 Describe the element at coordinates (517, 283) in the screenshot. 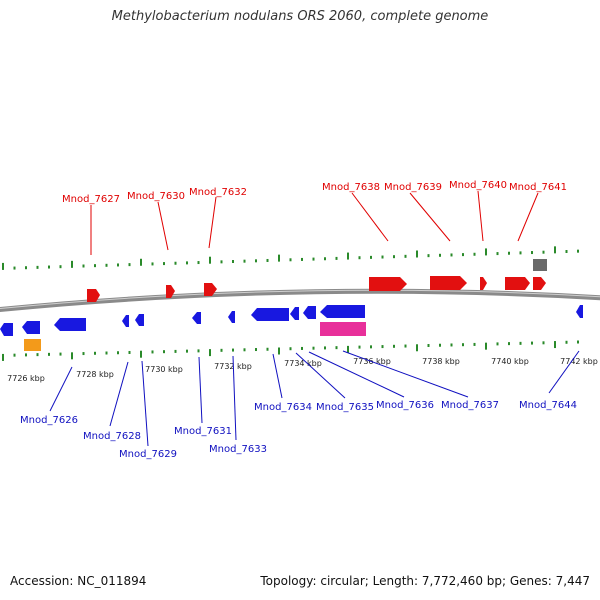

I see `gene-mnod-7641-a` at that location.